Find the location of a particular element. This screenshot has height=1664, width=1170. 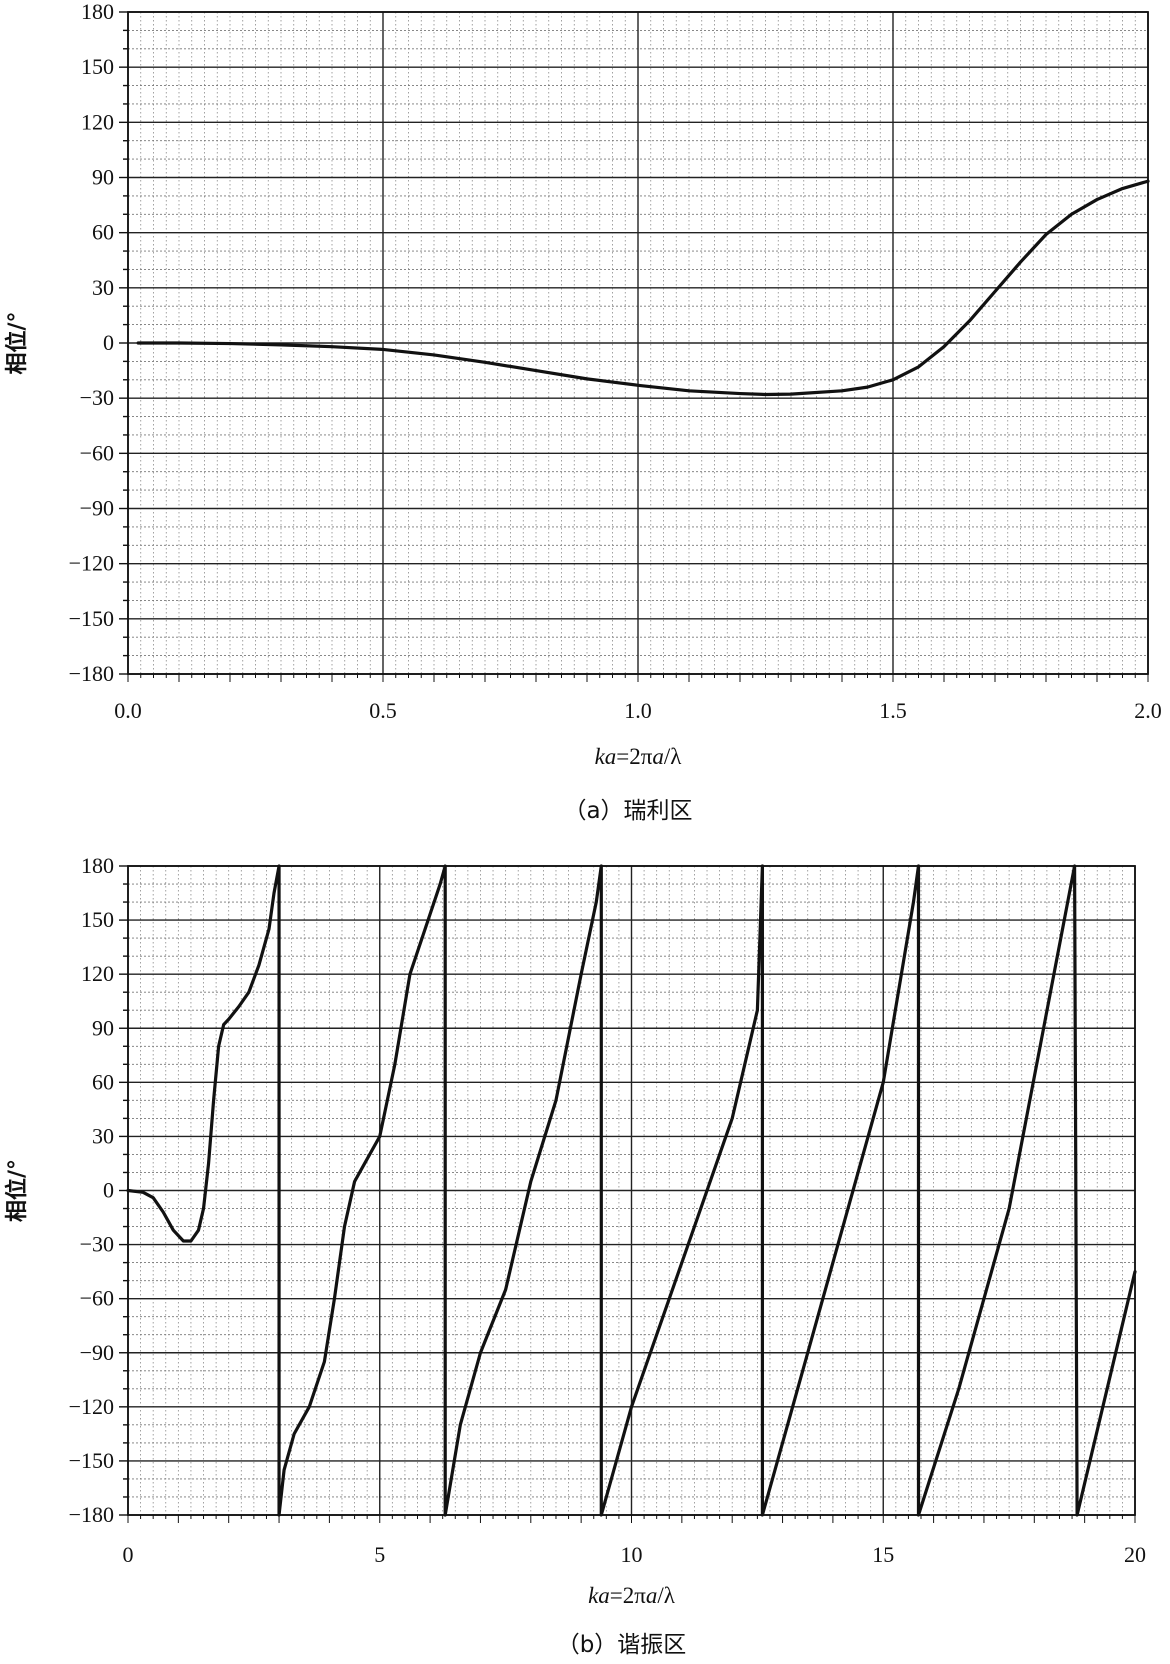

x-tick-label: 15 is located at coordinates (883, 1554).